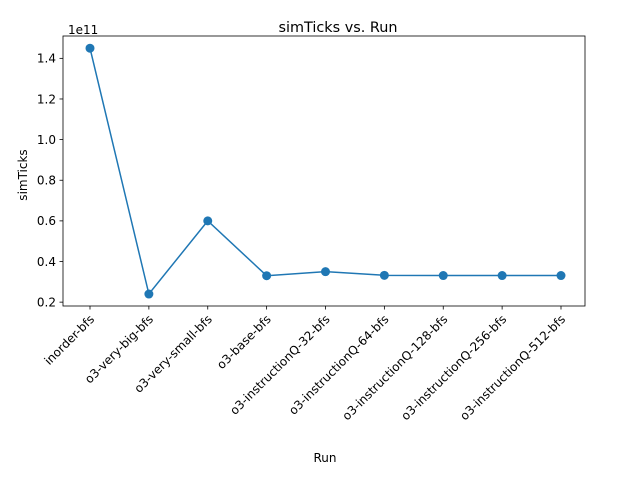  What do you see at coordinates (46, 221) in the screenshot?
I see `y-tick-label: 0.6` at bounding box center [46, 221].